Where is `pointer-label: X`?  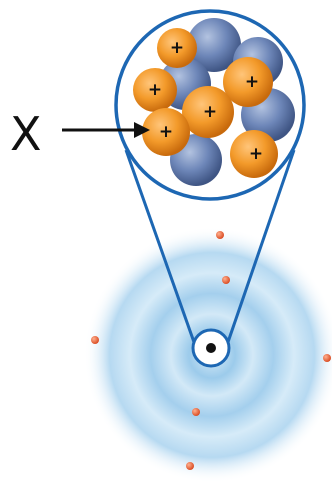
pointer-label: X is located at coordinates (26, 134).